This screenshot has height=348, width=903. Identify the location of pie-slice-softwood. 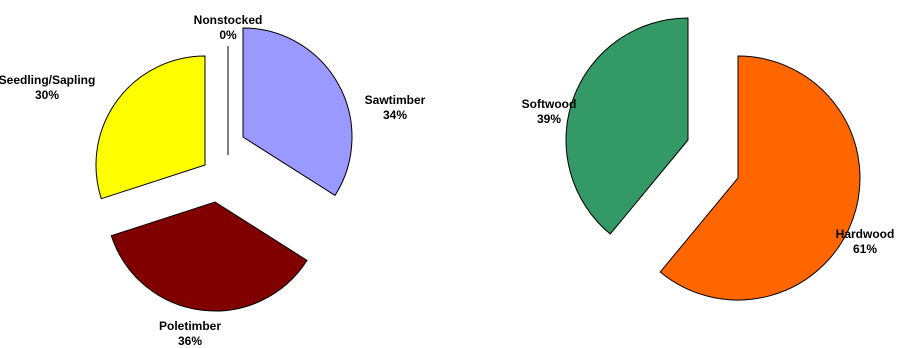
(627, 126).